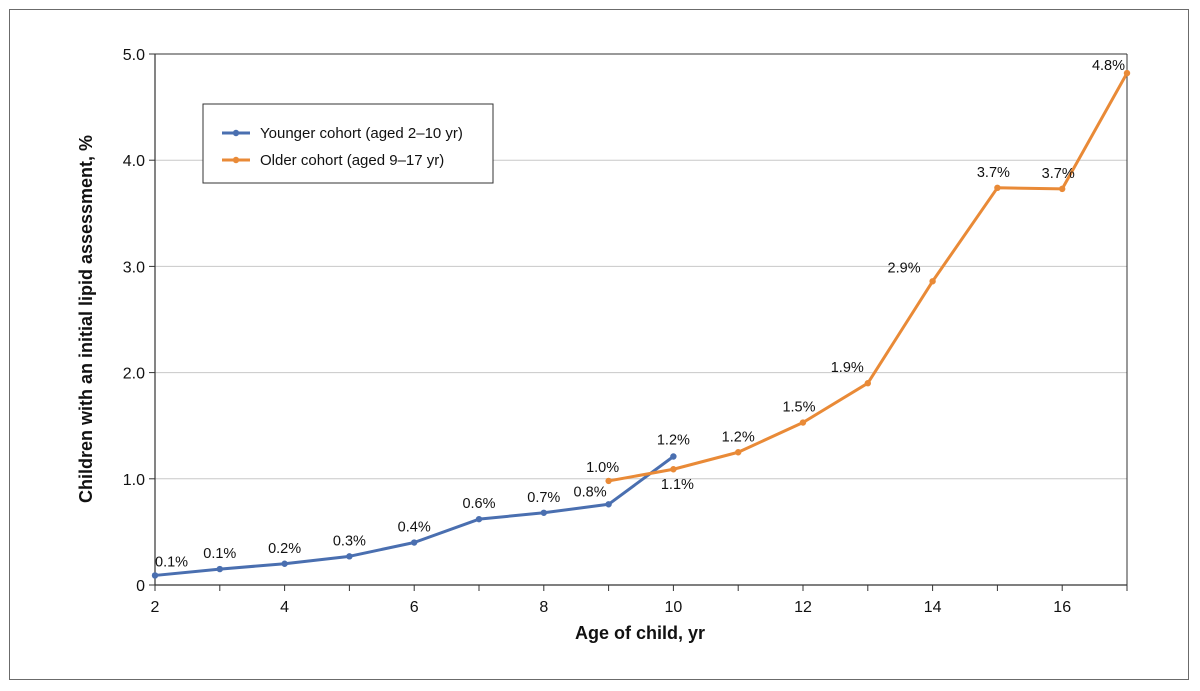  What do you see at coordinates (414, 607) in the screenshot?
I see `x-tick-label: 6` at bounding box center [414, 607].